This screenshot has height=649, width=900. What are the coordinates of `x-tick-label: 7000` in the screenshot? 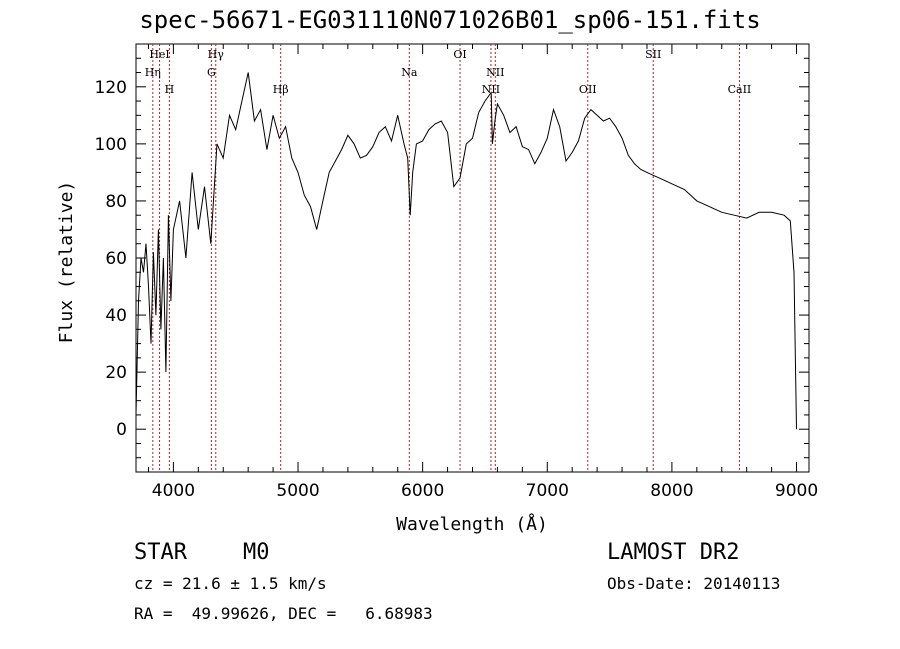 It's located at (547, 491).